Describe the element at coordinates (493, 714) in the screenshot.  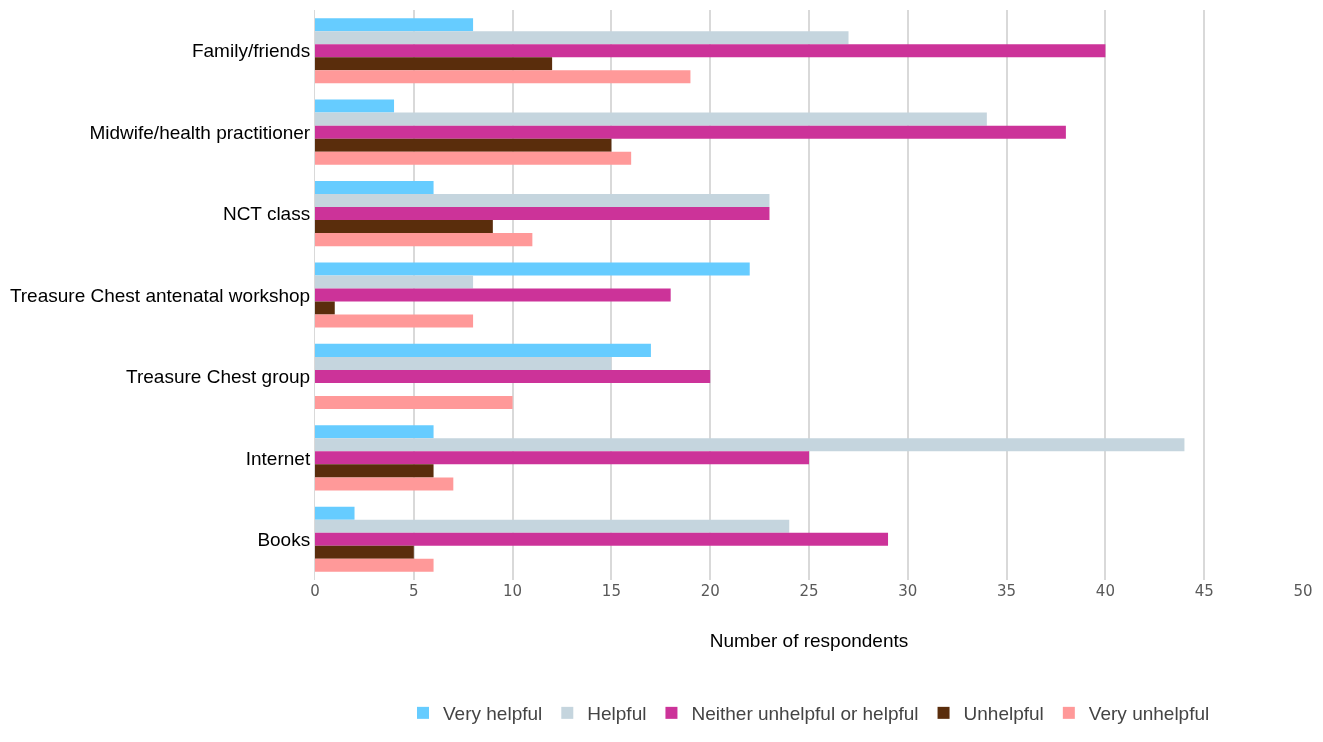
I see `legend-label: Very helpful` at that location.